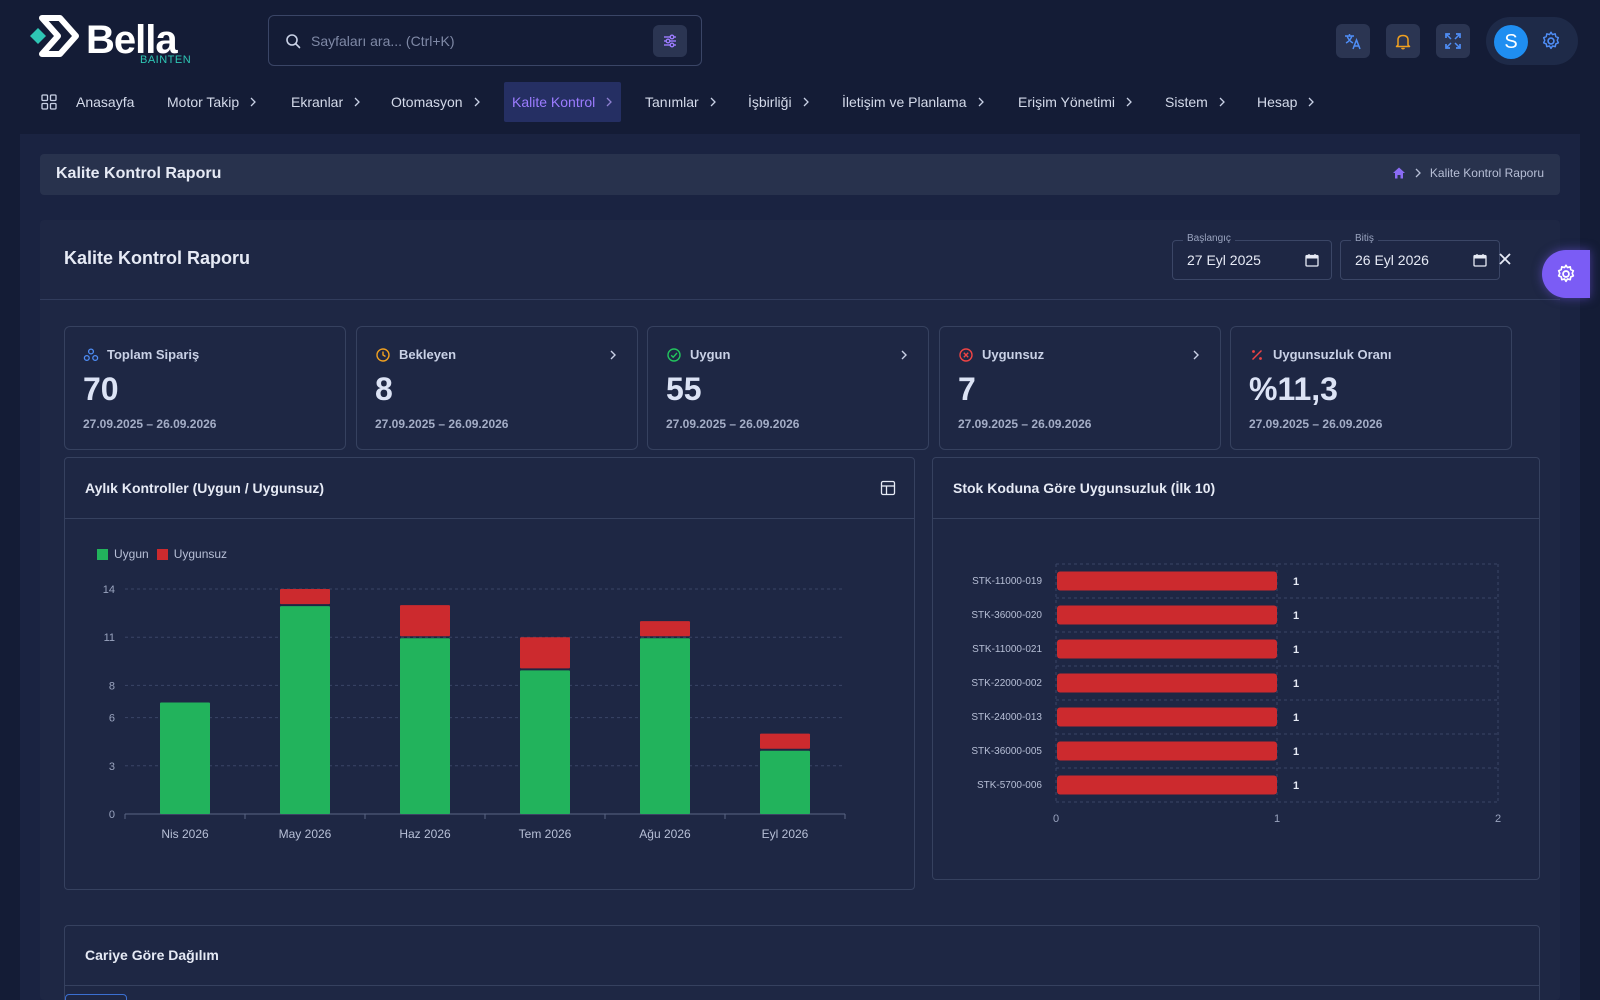 This screenshot has height=1000, width=1600. What do you see at coordinates (802, 962) in the screenshot?
I see `cari-distribution-section: Cariye Göre Dağılım` at bounding box center [802, 962].